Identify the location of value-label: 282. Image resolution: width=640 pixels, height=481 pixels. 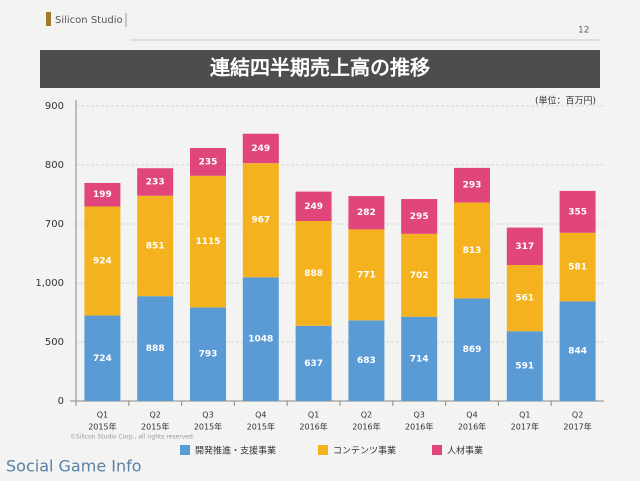
(366, 213).